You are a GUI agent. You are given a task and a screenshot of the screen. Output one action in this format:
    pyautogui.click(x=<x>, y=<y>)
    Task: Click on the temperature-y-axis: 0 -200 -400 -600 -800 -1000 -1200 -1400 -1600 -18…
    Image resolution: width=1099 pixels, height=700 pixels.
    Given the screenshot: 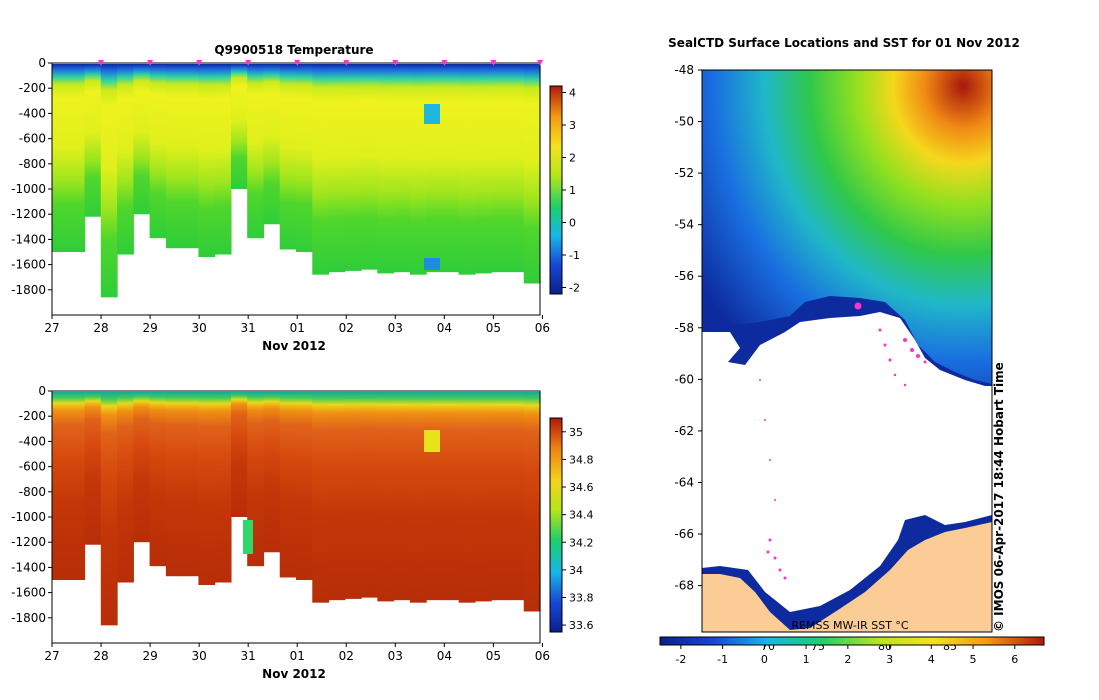 What is the action you would take?
    pyautogui.click(x=31, y=176)
    